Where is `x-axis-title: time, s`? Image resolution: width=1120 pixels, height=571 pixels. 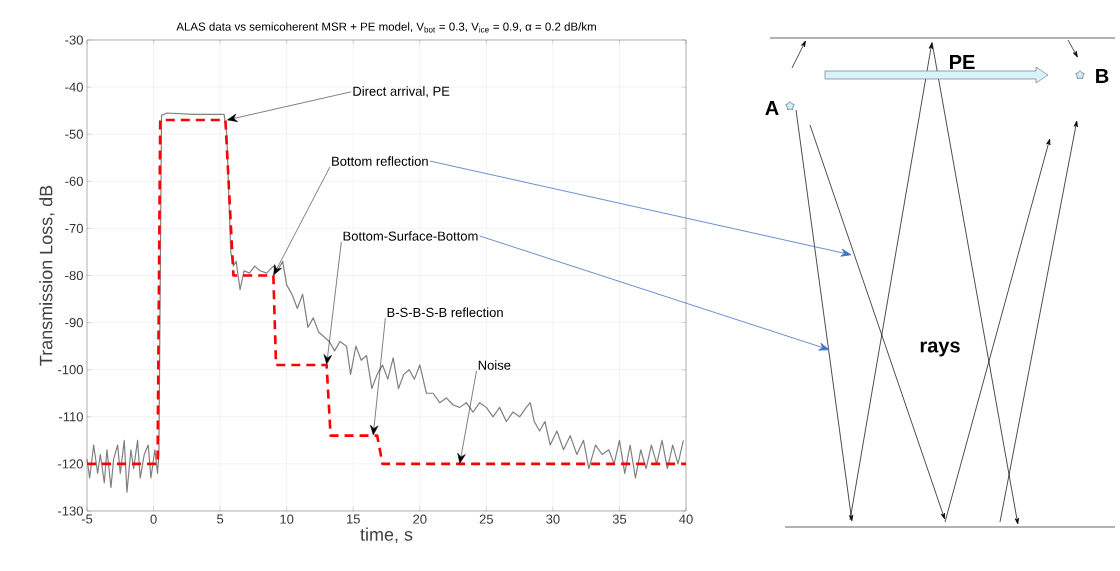
x-axis-title: time, s is located at coordinates (386, 535).